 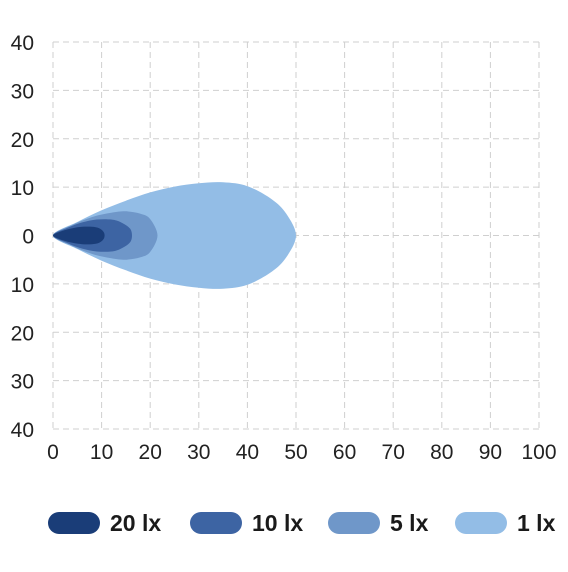 I want to click on legend-swatch-1lx, so click(x=481, y=523).